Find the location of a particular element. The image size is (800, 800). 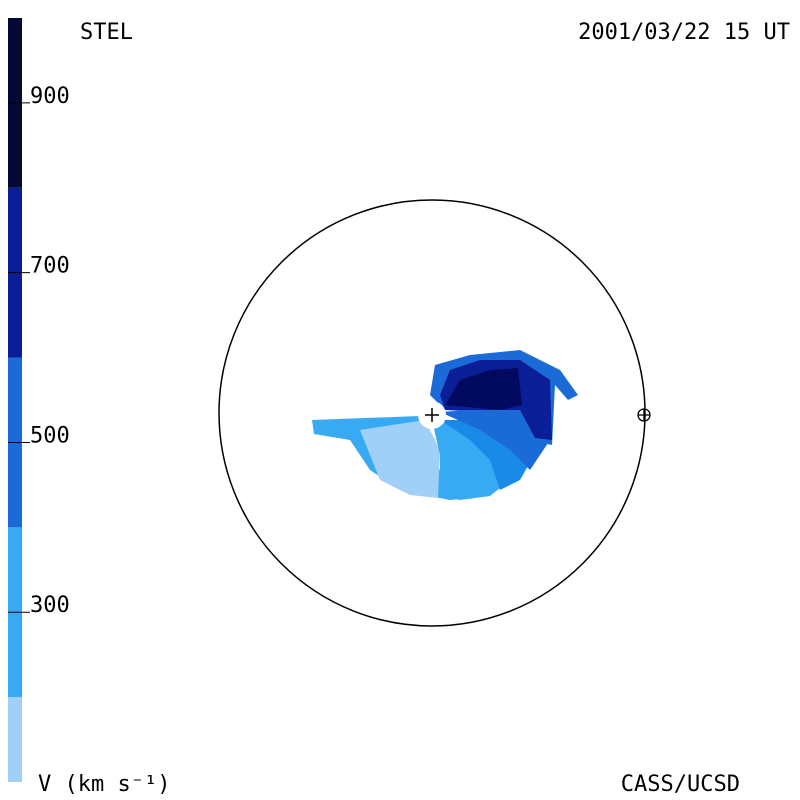

colorbar-band is located at coordinates (15, 739).